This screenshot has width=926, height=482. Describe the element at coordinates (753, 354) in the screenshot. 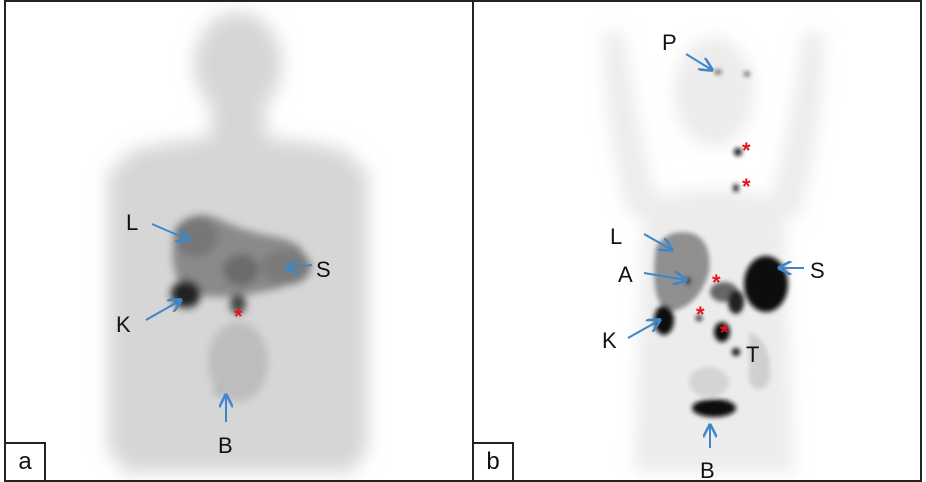

I see `label-tumor: T` at that location.